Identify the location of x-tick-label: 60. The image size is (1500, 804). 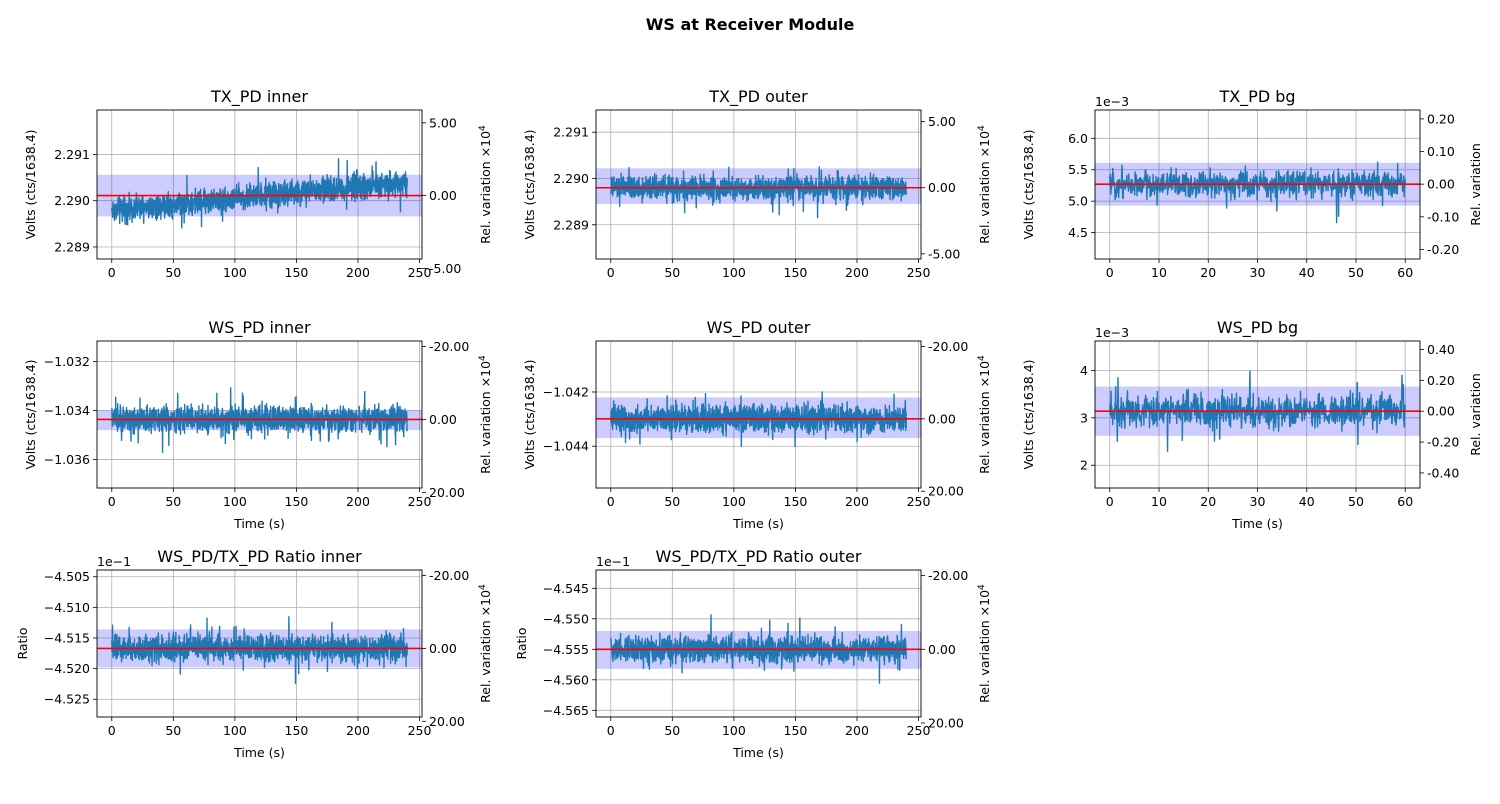
(1405, 501).